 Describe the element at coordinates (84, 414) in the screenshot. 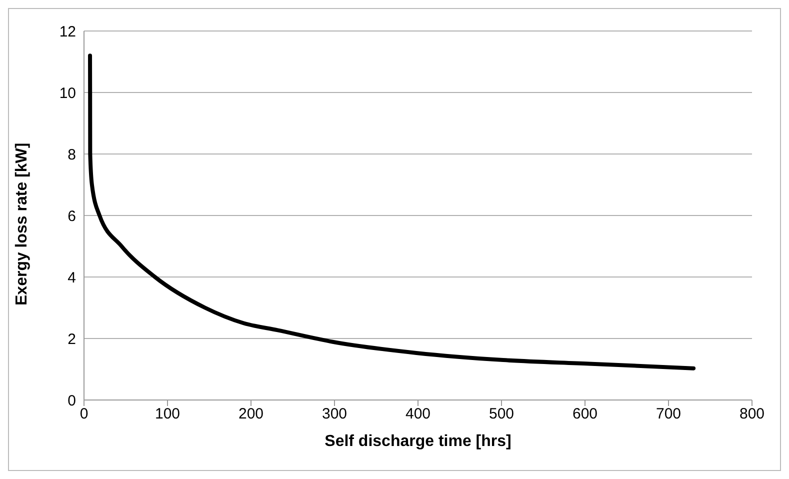

I see `x-tick-label: 0` at that location.